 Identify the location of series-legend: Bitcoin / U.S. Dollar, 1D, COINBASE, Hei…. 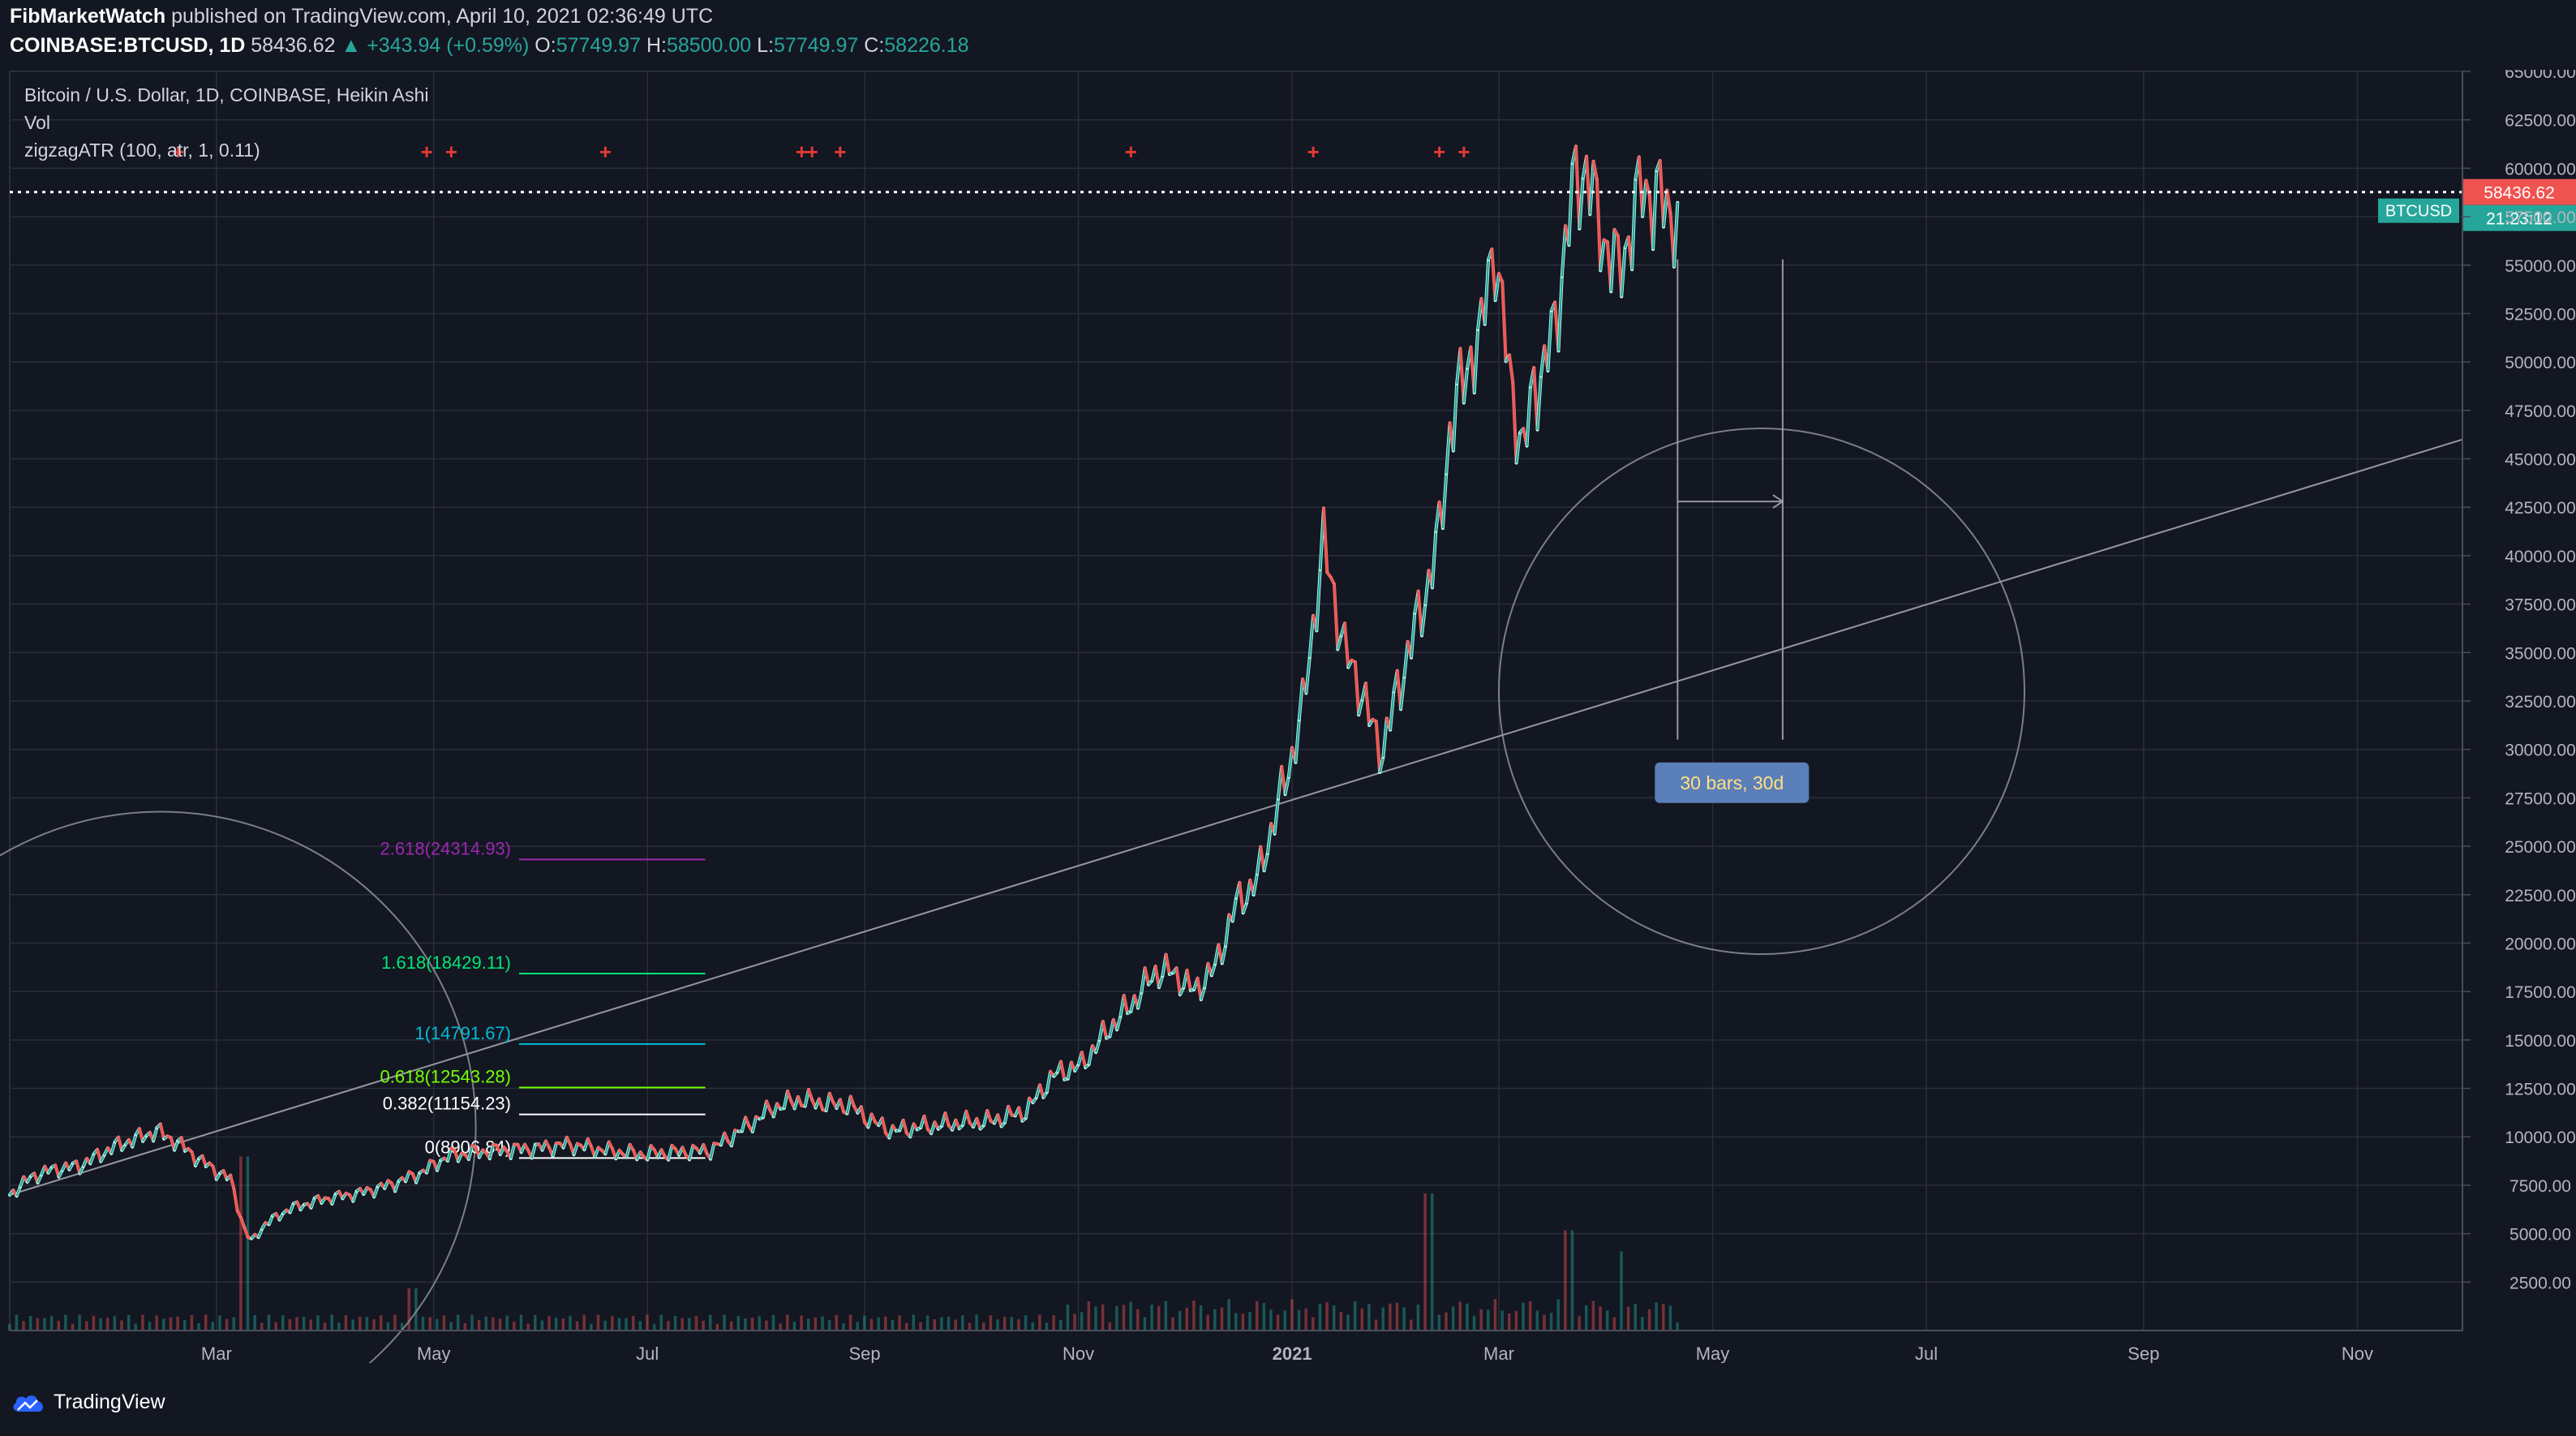
(226, 94).